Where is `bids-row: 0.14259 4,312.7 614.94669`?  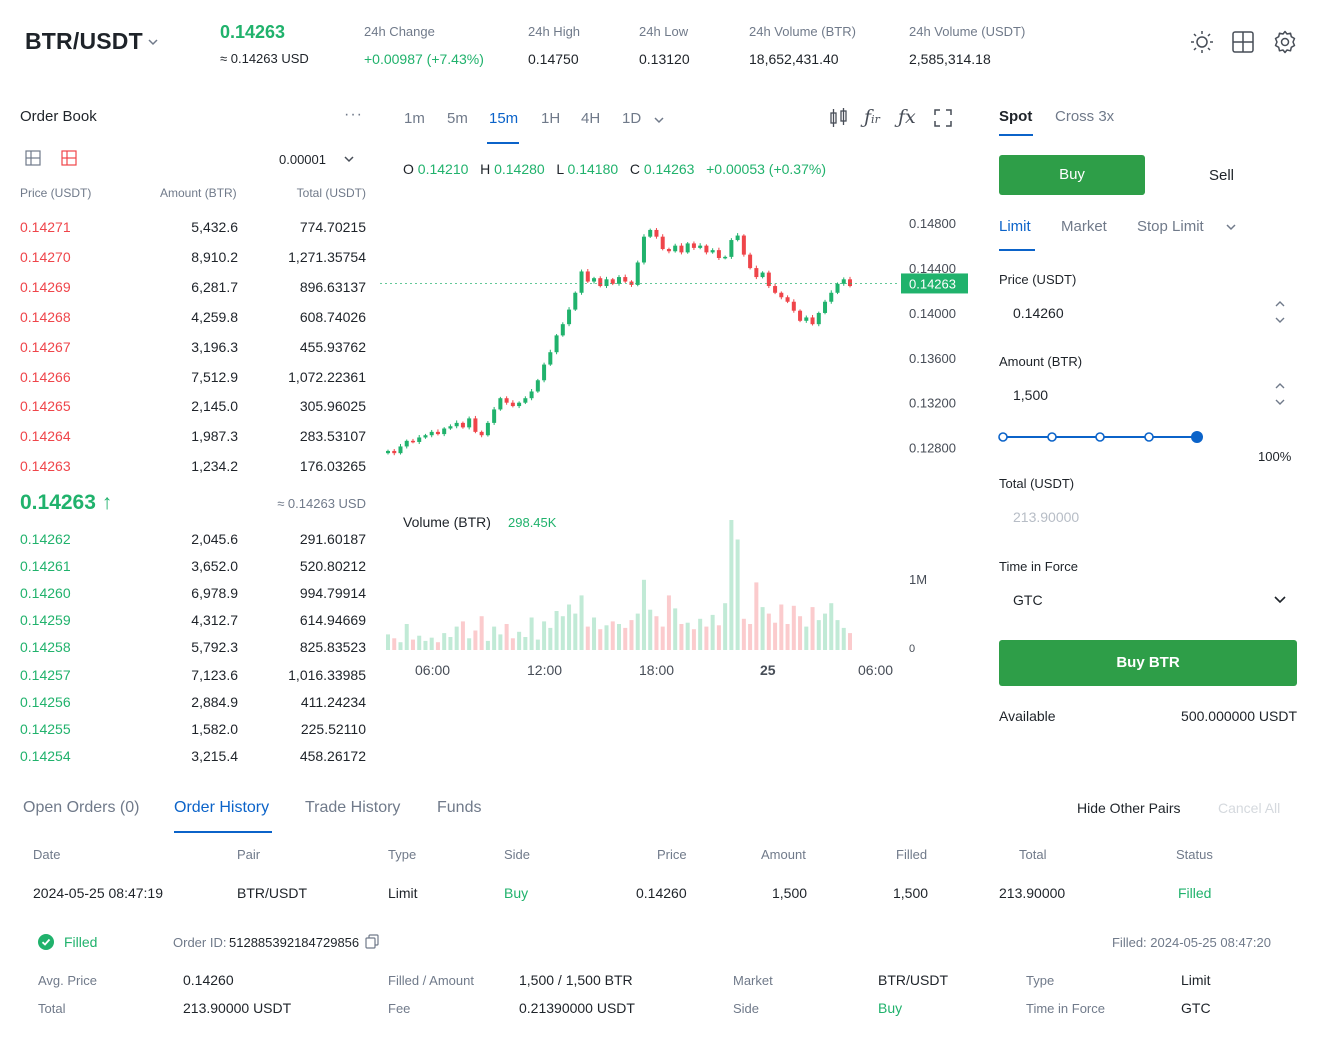 bids-row: 0.14259 4,312.7 614.94669 is located at coordinates (193, 622).